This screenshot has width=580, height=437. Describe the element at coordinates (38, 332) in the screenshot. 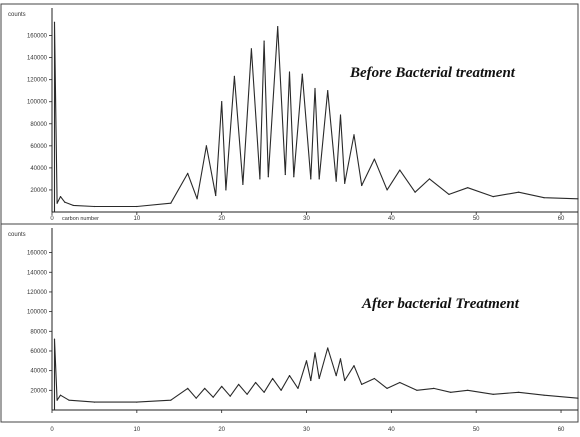

I see `y-tick-label: 80000` at that location.